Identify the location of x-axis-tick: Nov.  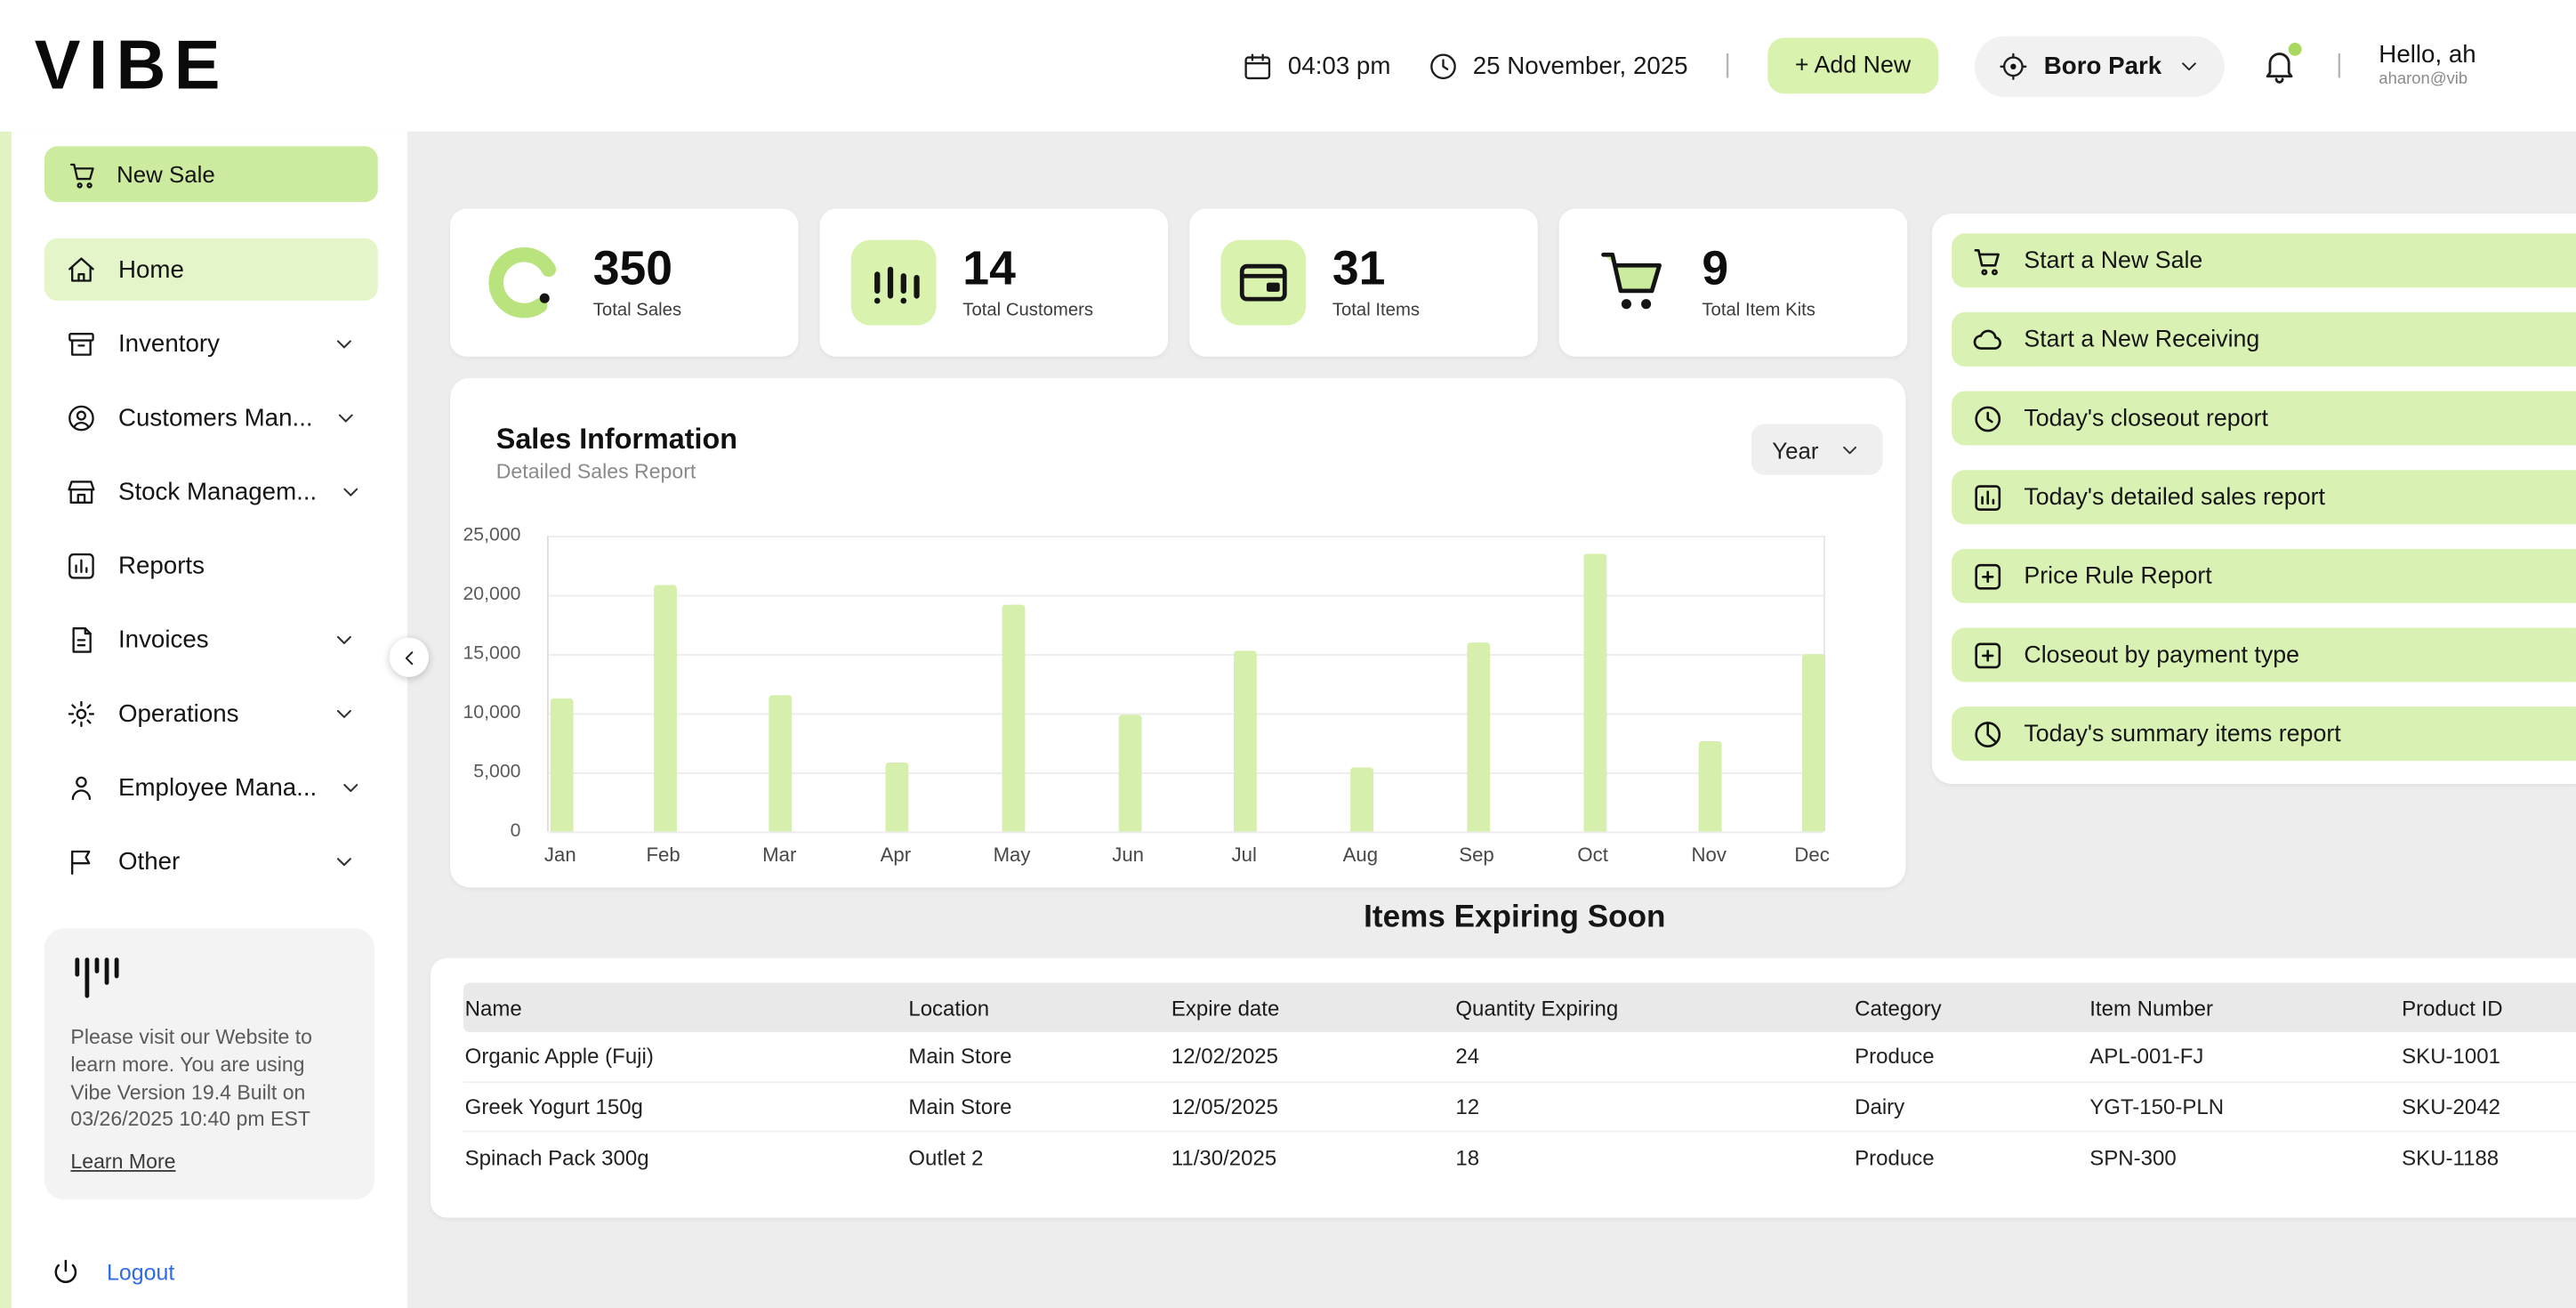
(1709, 855).